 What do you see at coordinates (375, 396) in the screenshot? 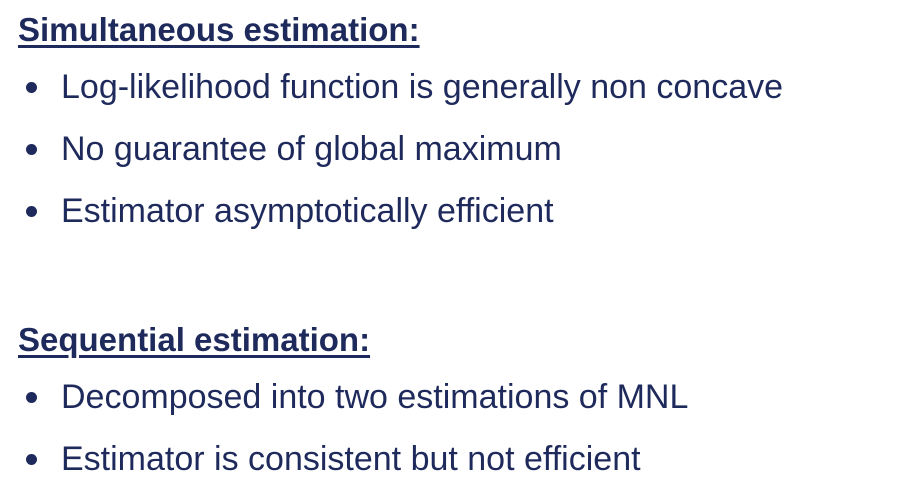
I see `bullet-text: Decomposed into two estimations of MNL` at bounding box center [375, 396].